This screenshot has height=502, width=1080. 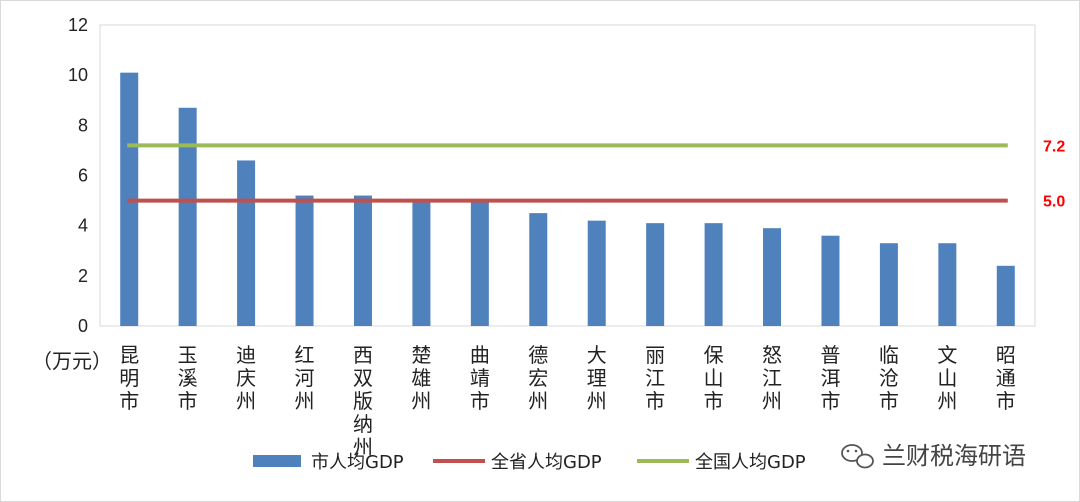 What do you see at coordinates (596, 174) in the screenshot?
I see `reference-lines: 7.2 5.0` at bounding box center [596, 174].